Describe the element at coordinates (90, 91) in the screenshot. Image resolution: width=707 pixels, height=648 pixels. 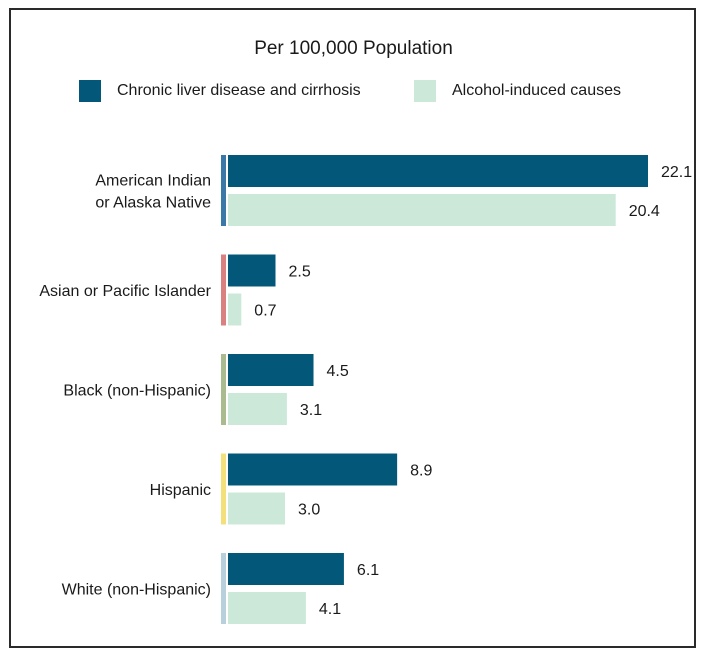
I see `legend-swatch-chronic-liver` at that location.